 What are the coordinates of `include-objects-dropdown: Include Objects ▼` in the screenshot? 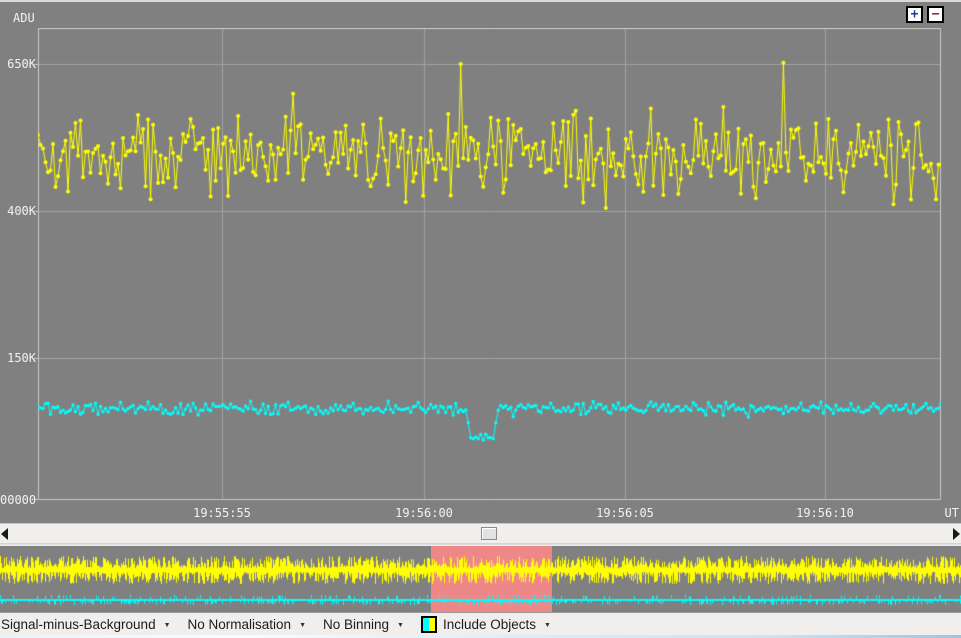 It's located at (485, 624).